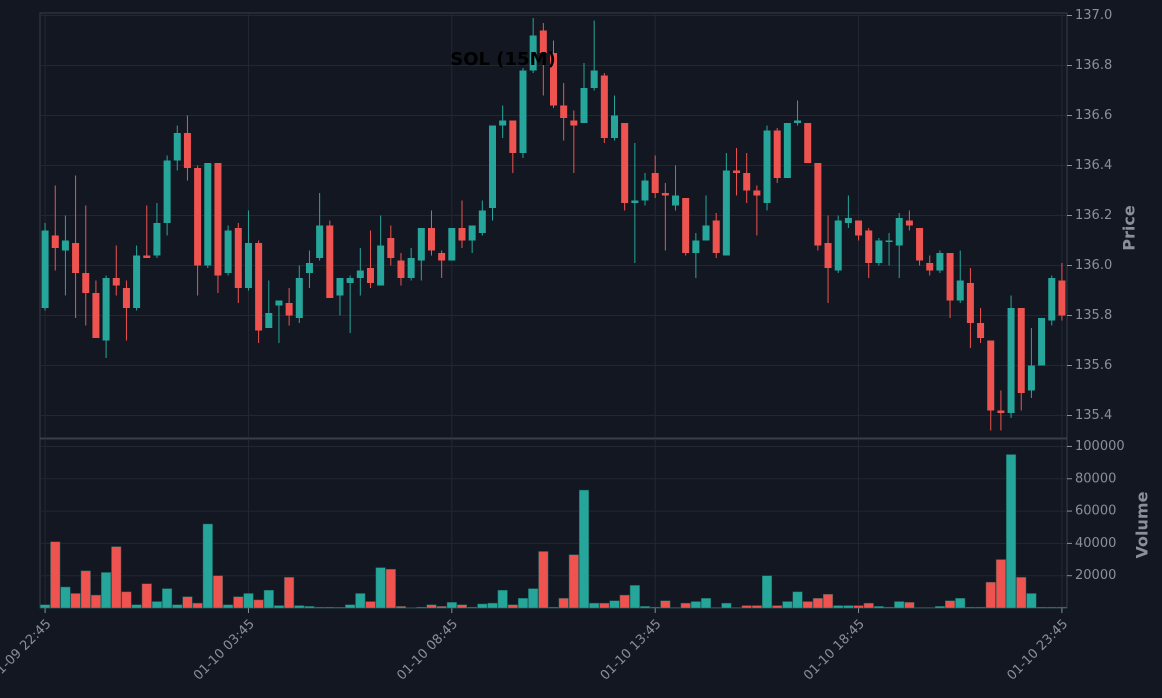 The image size is (1162, 698). Describe the element at coordinates (502, 59) in the screenshot. I see `chart-title: SOL (15M)` at that location.